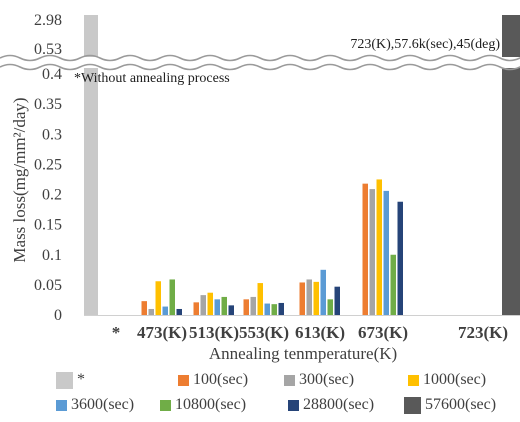 The width and height of the screenshot is (520, 422). Describe the element at coordinates (103, 404) in the screenshot. I see `legend-label: 3600(sec)` at that location.